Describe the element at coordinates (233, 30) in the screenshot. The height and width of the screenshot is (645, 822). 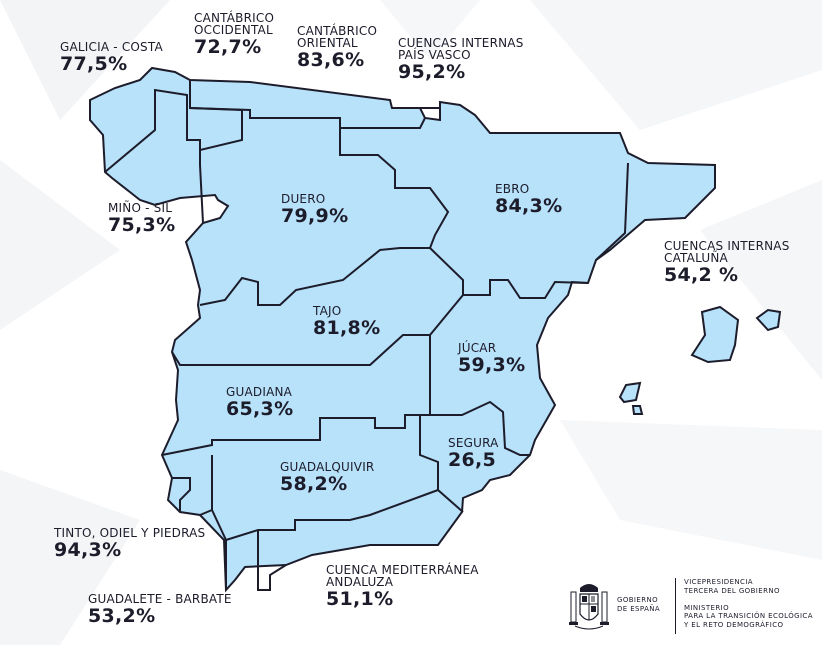
I see `basin-name-line2: OCCIDENTAL` at that location.